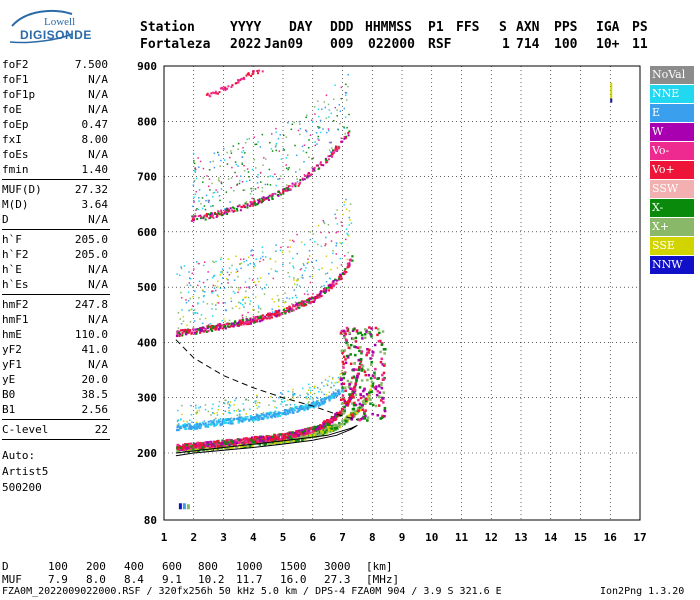 The height and width of the screenshot is (600, 700). Describe the element at coordinates (55, 170) in the screenshot. I see `param-row: fmin 1.40` at that location.